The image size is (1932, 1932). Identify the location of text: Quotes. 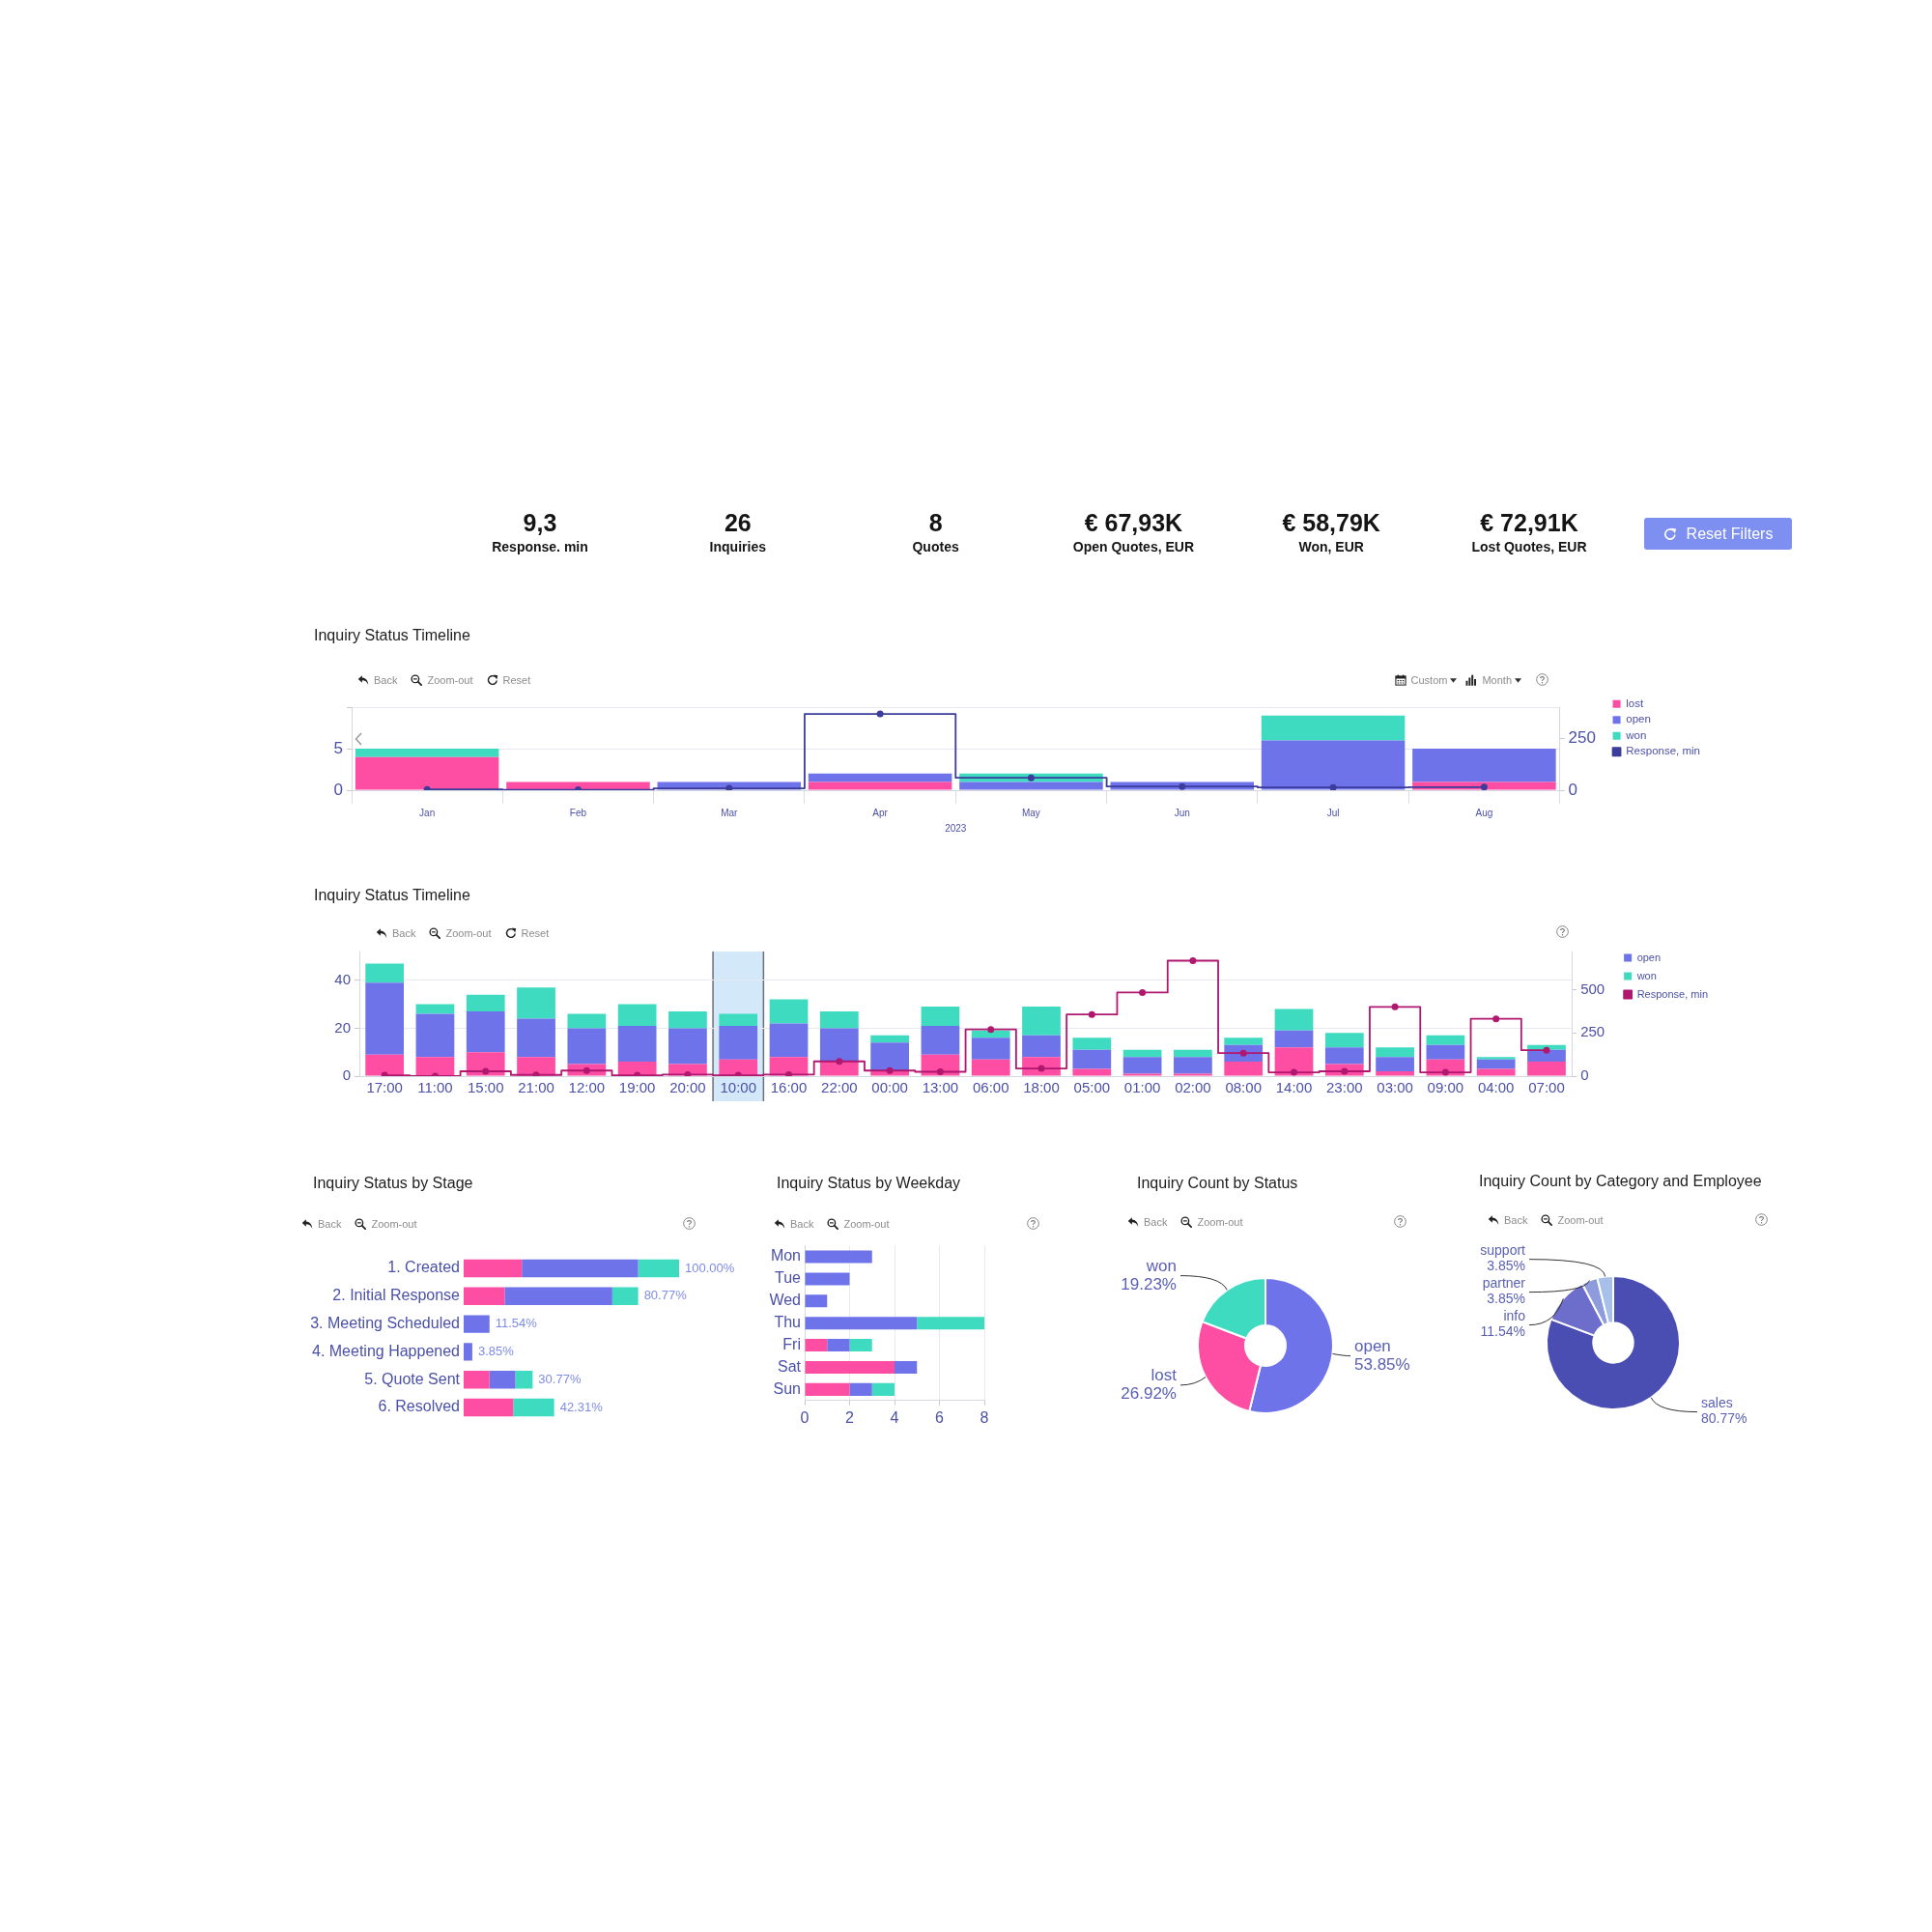
(935, 546).